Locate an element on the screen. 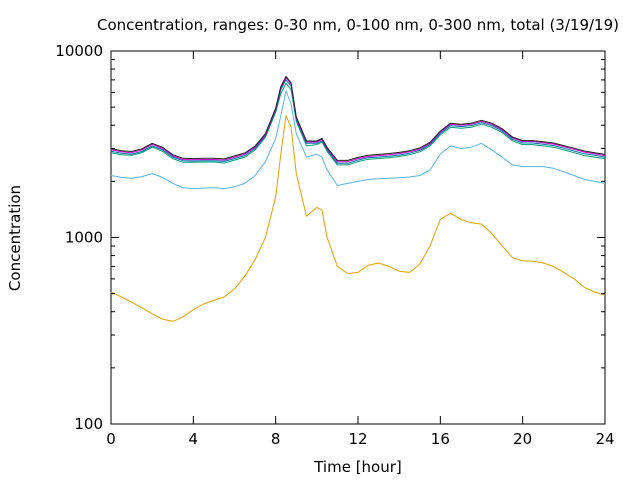 This screenshot has width=640, height=480. y-tick-label: 100 is located at coordinates (88, 424).